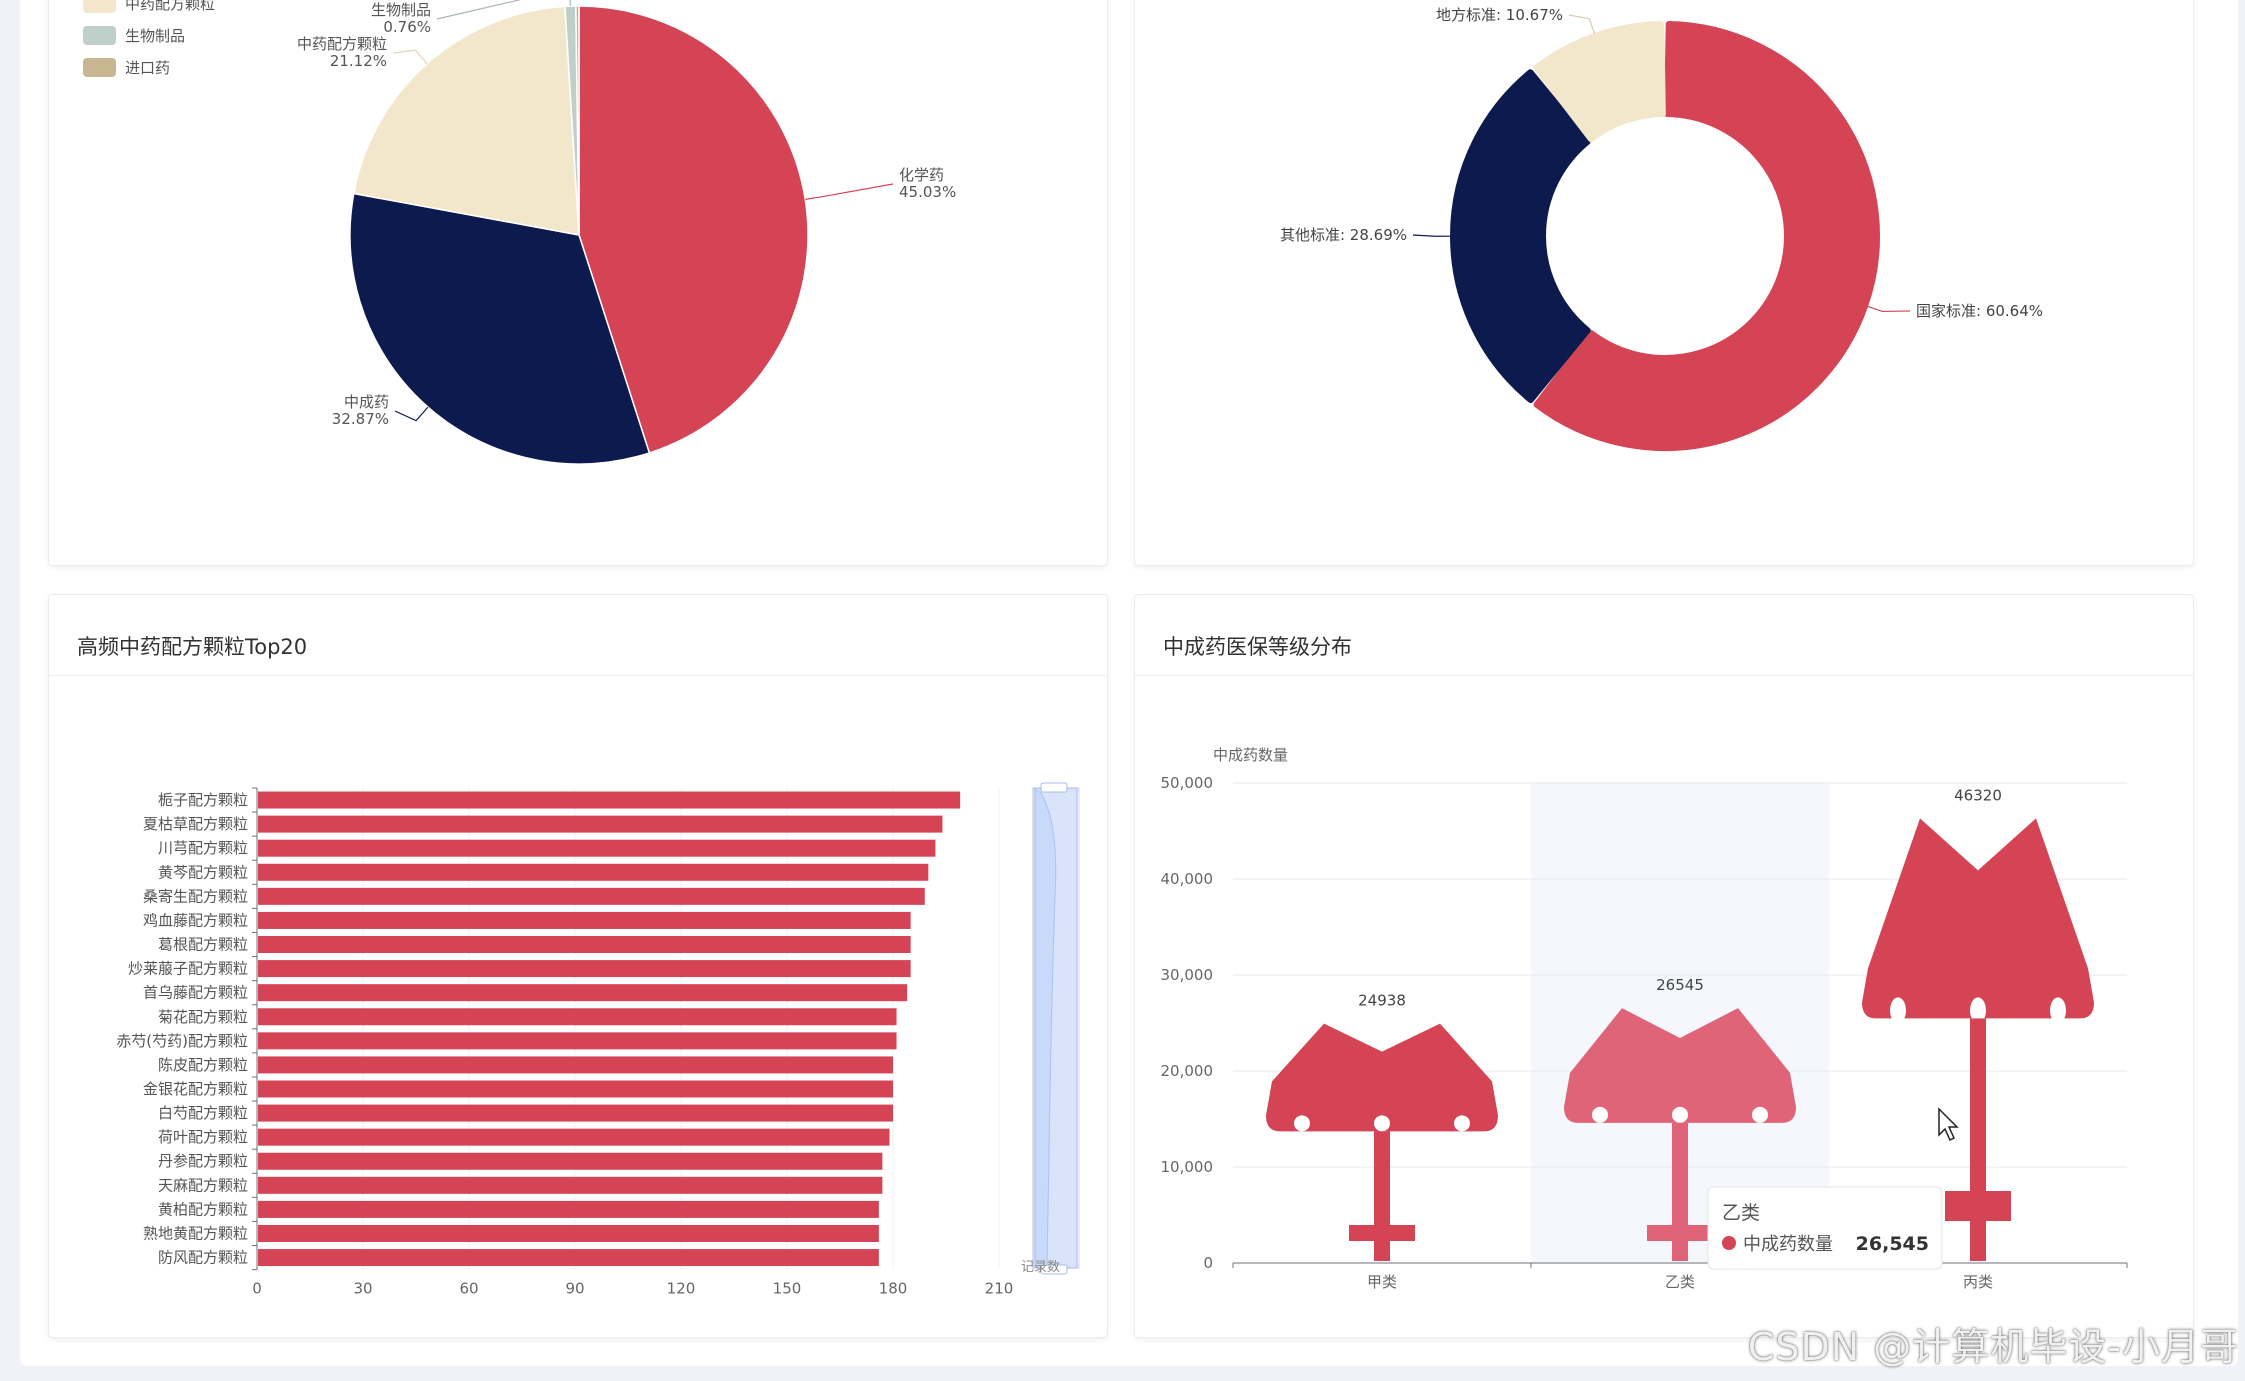  Describe the element at coordinates (1208, 1263) in the screenshot. I see `y-tick-label: 0` at that location.